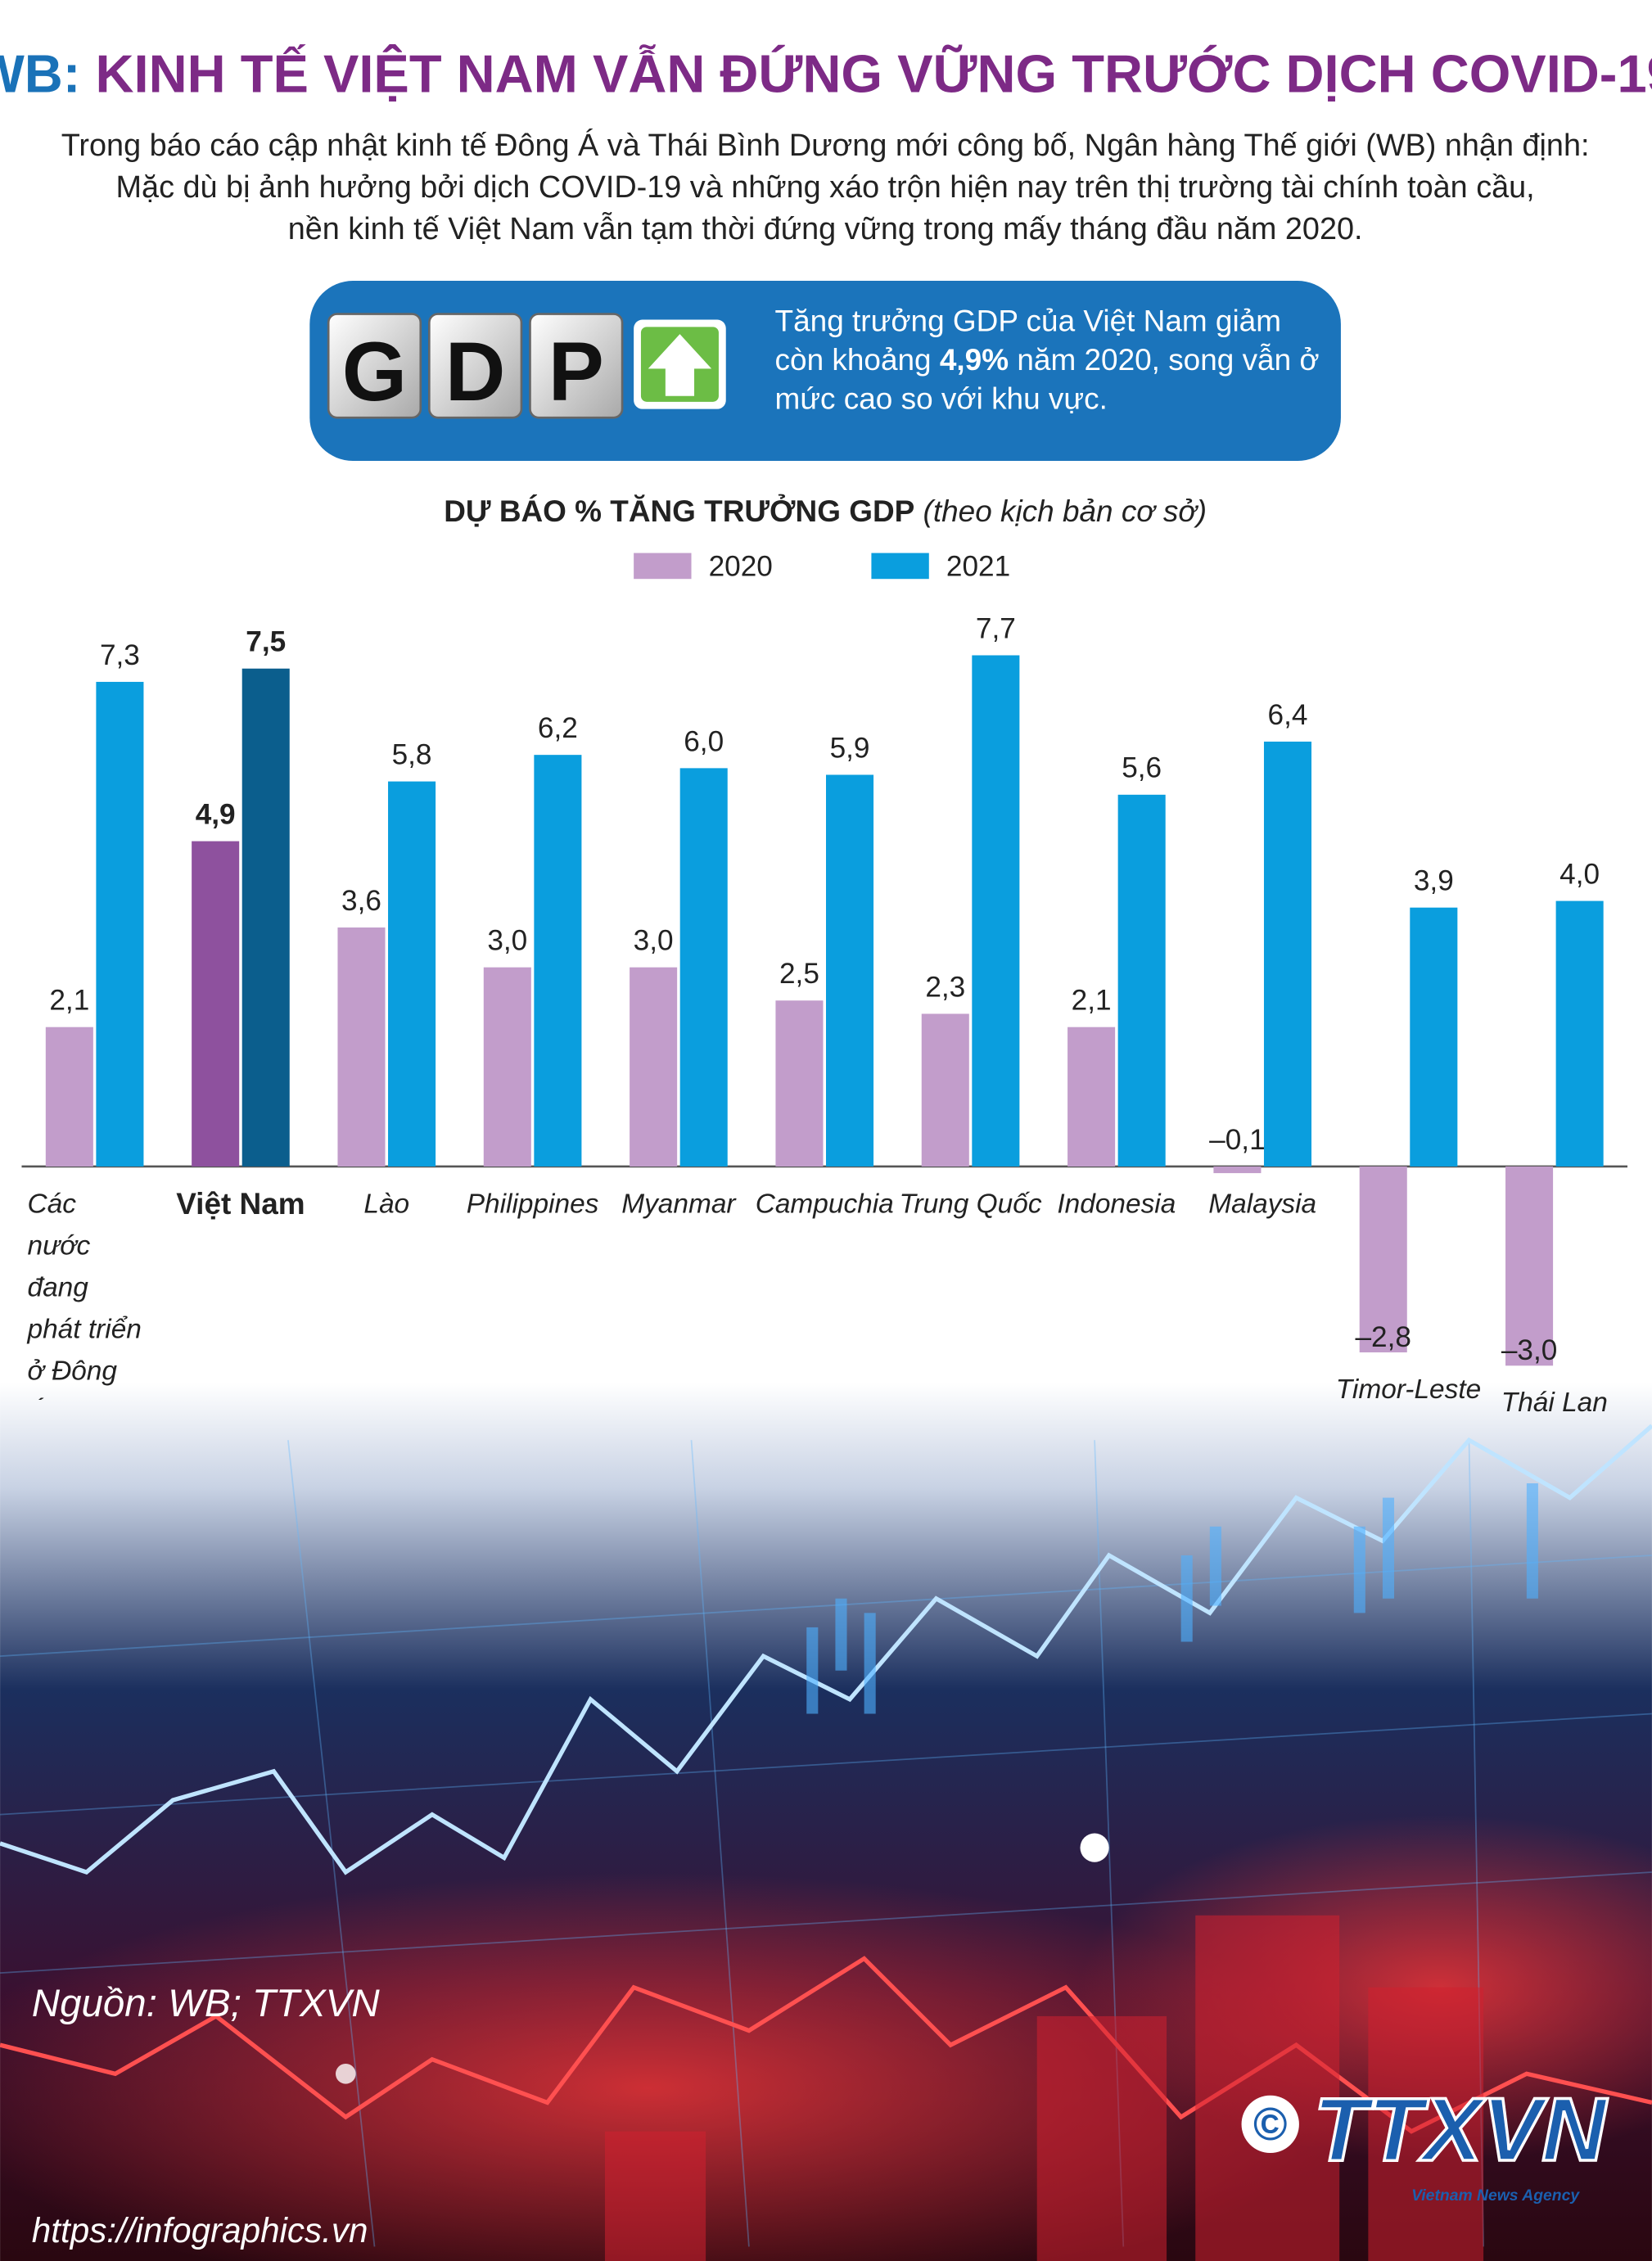 This screenshot has width=1652, height=2261. What do you see at coordinates (996, 628) in the screenshot?
I see `value-label: 7,7` at bounding box center [996, 628].